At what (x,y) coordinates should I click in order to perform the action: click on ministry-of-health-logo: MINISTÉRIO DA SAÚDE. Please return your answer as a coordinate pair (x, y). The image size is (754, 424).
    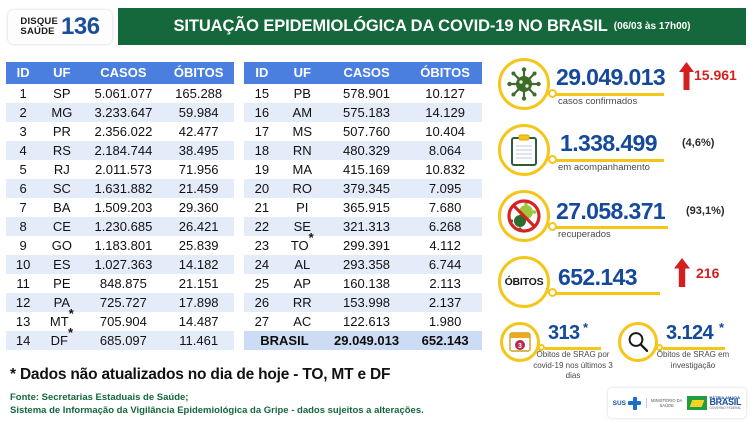
    Looking at the image, I should click on (664, 403).